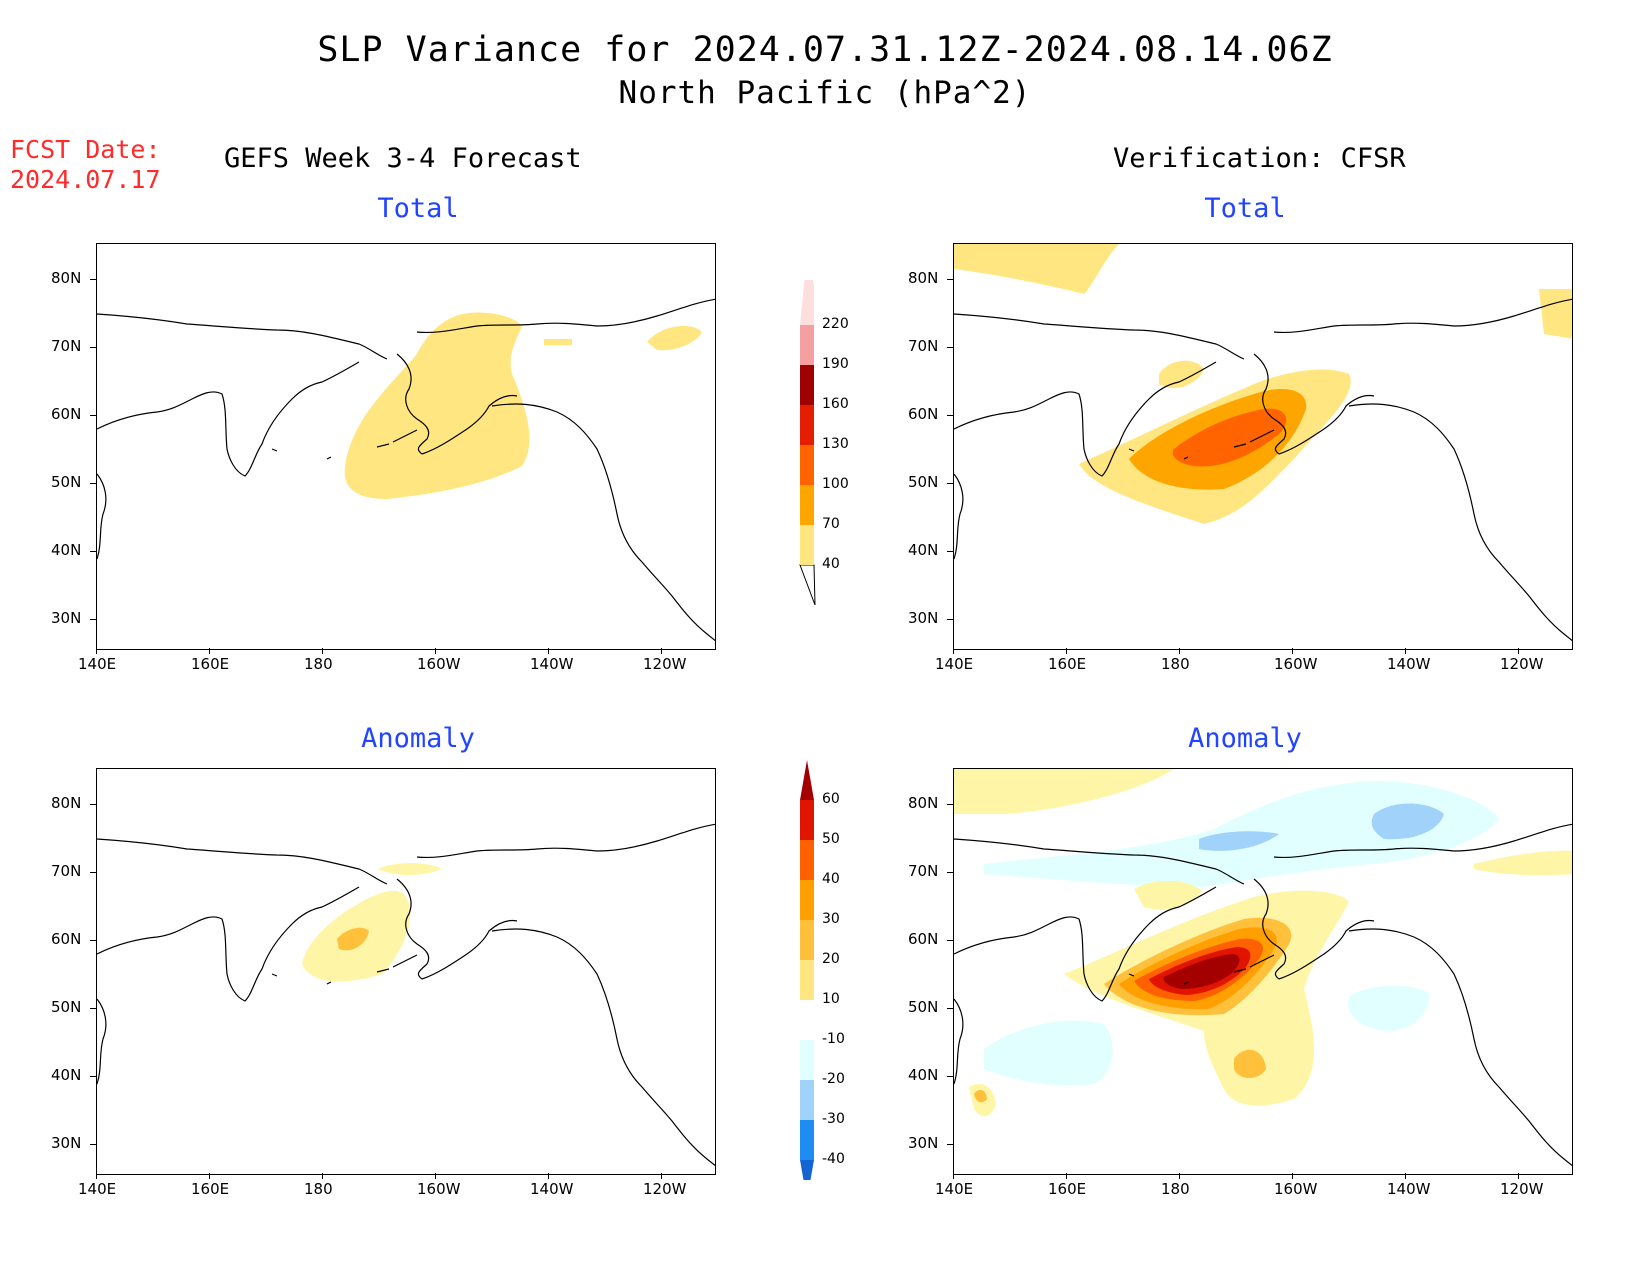 The image size is (1650, 1275). What do you see at coordinates (1245, 208) in the screenshot?
I see `verification-total-title: Total` at bounding box center [1245, 208].